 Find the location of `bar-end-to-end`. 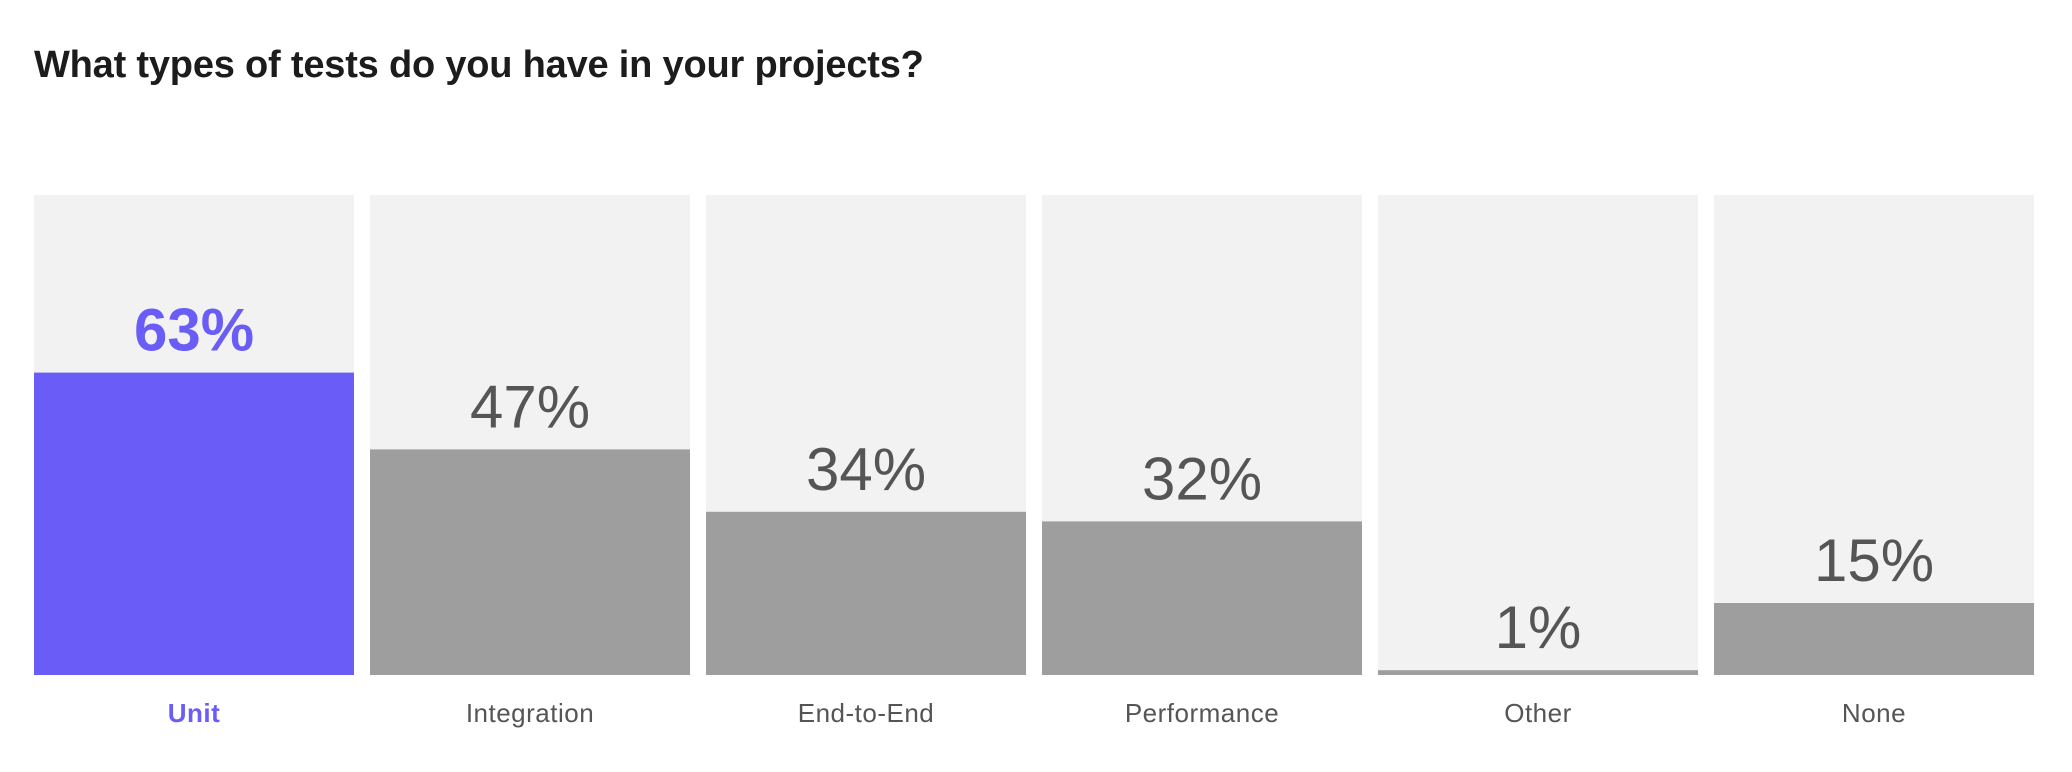

bar-end-to-end is located at coordinates (866, 593).